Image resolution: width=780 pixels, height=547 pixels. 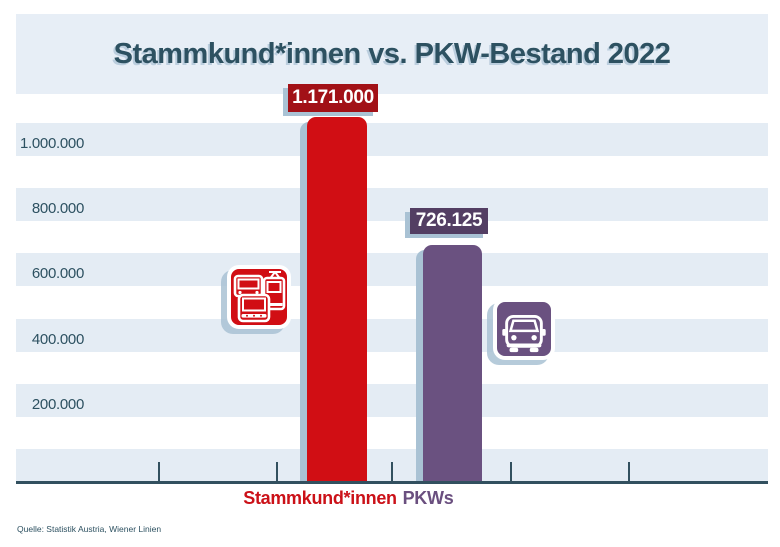 I want to click on y-axis-label: 200.000, so click(x=57, y=404).